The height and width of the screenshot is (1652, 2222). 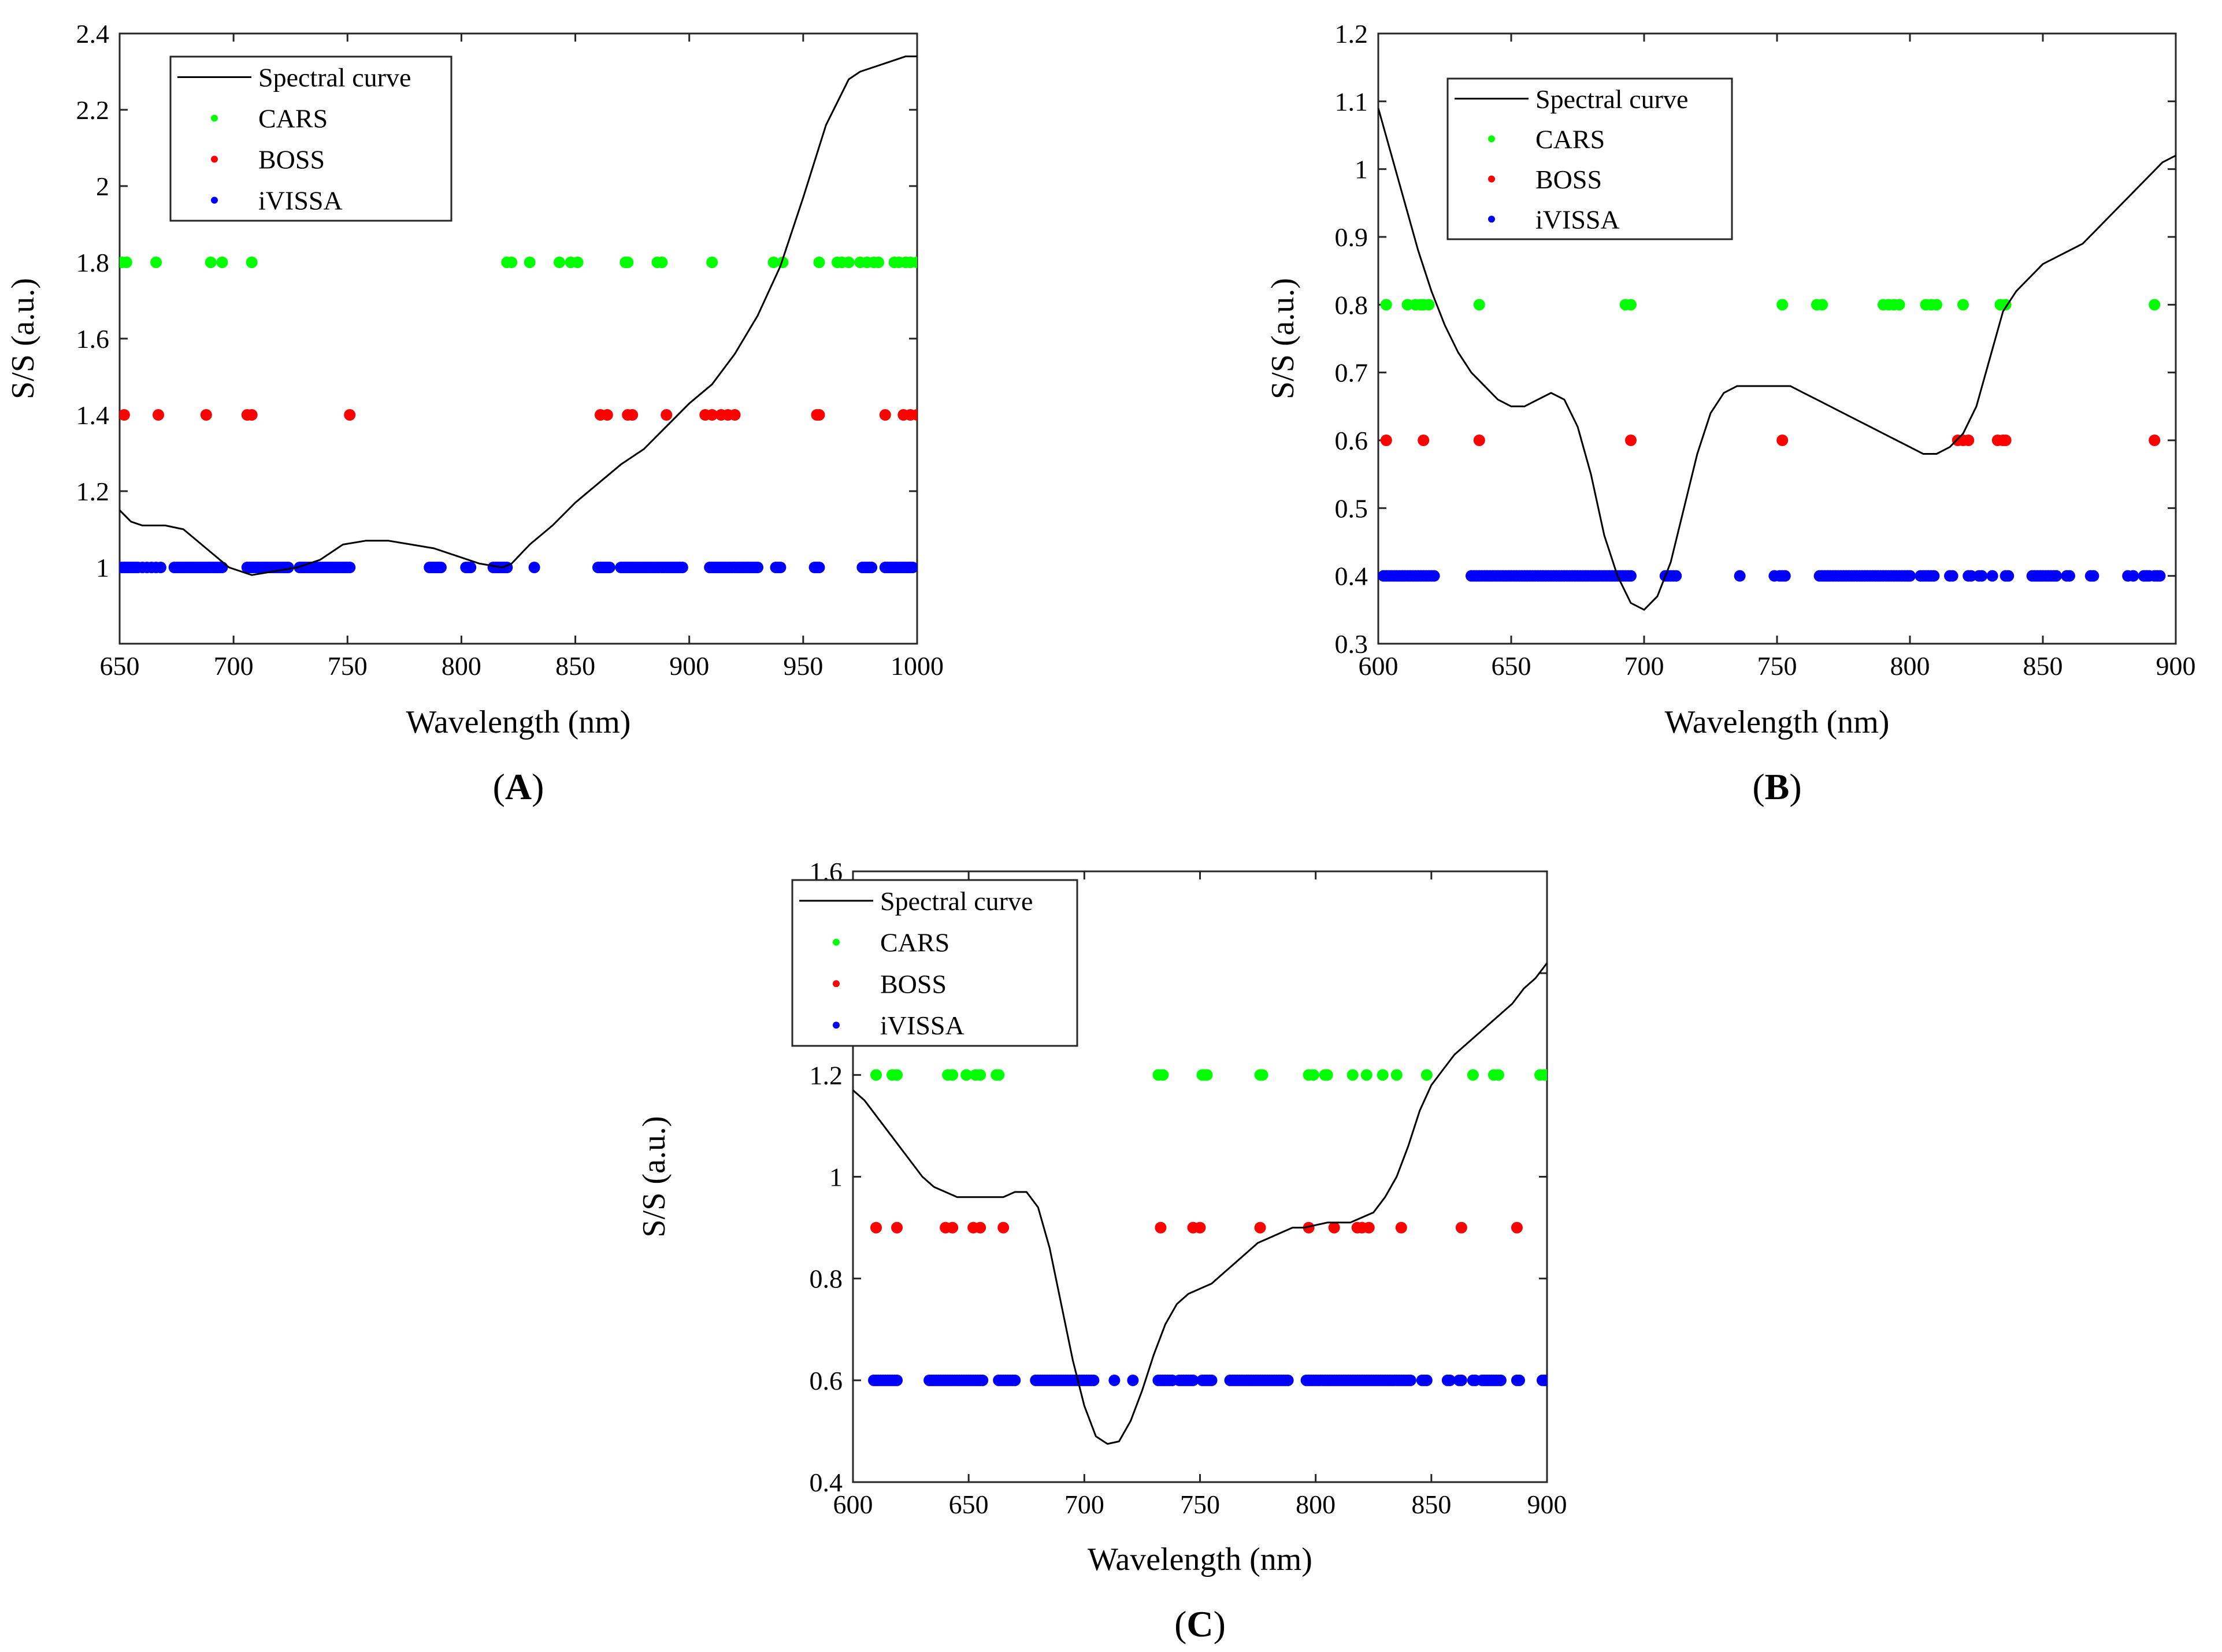 I want to click on legend-label: CARS, so click(x=914, y=942).